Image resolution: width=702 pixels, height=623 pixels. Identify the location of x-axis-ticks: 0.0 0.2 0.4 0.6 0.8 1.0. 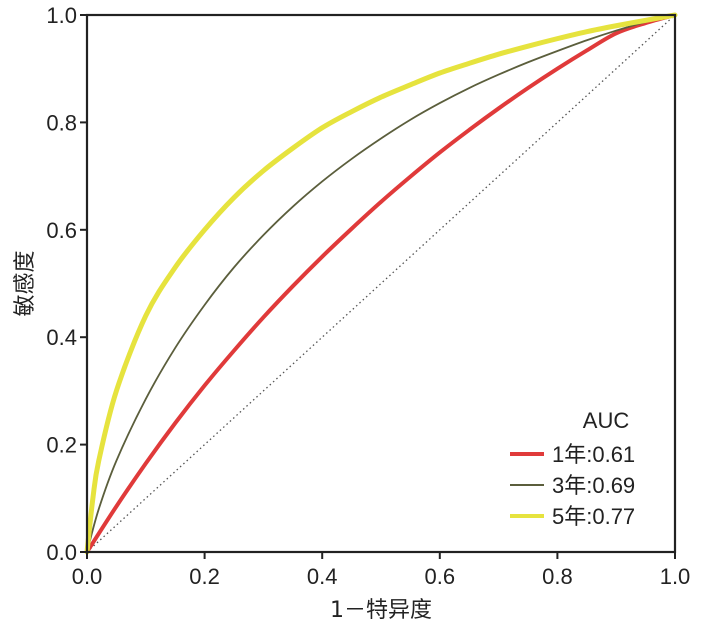
(381, 570).